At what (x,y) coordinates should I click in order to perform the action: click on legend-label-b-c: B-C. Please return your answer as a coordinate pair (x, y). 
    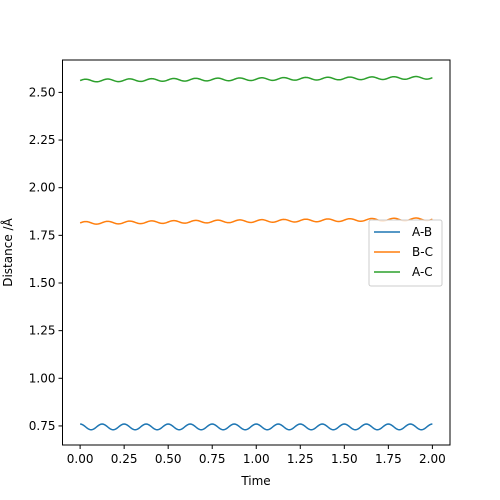
    Looking at the image, I should click on (422, 252).